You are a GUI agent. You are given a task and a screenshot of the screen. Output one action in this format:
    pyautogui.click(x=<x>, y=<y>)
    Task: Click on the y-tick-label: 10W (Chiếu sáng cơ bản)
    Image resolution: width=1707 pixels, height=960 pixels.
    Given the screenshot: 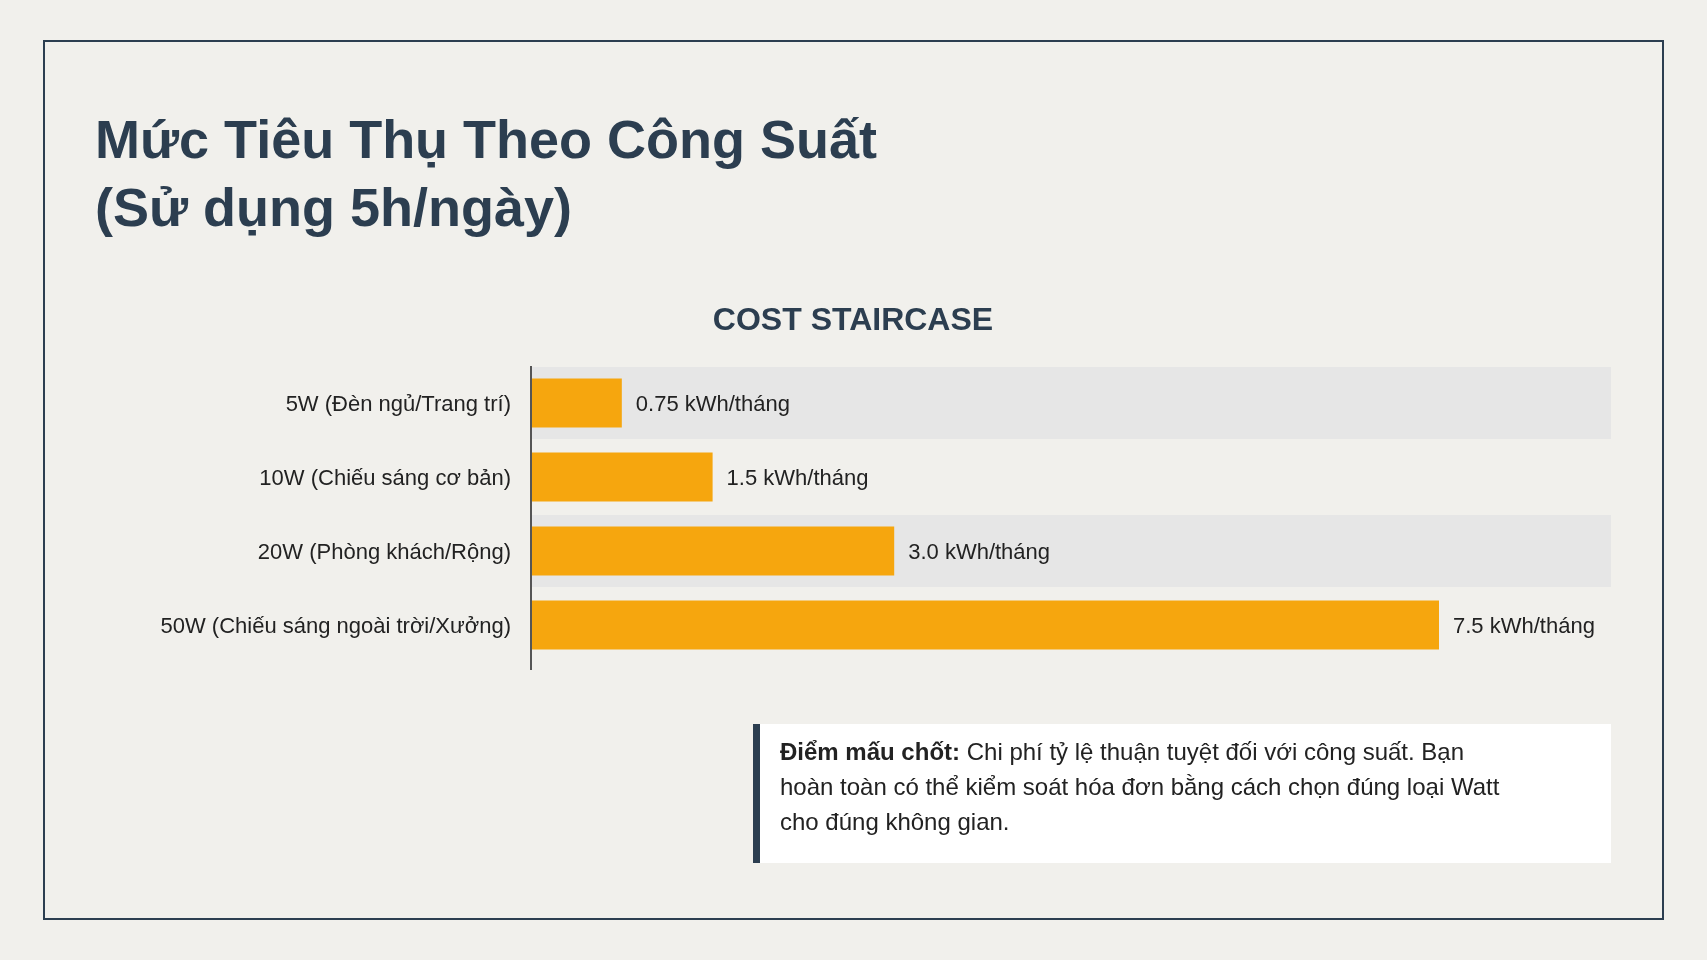 What is the action you would take?
    pyautogui.click(x=385, y=477)
    